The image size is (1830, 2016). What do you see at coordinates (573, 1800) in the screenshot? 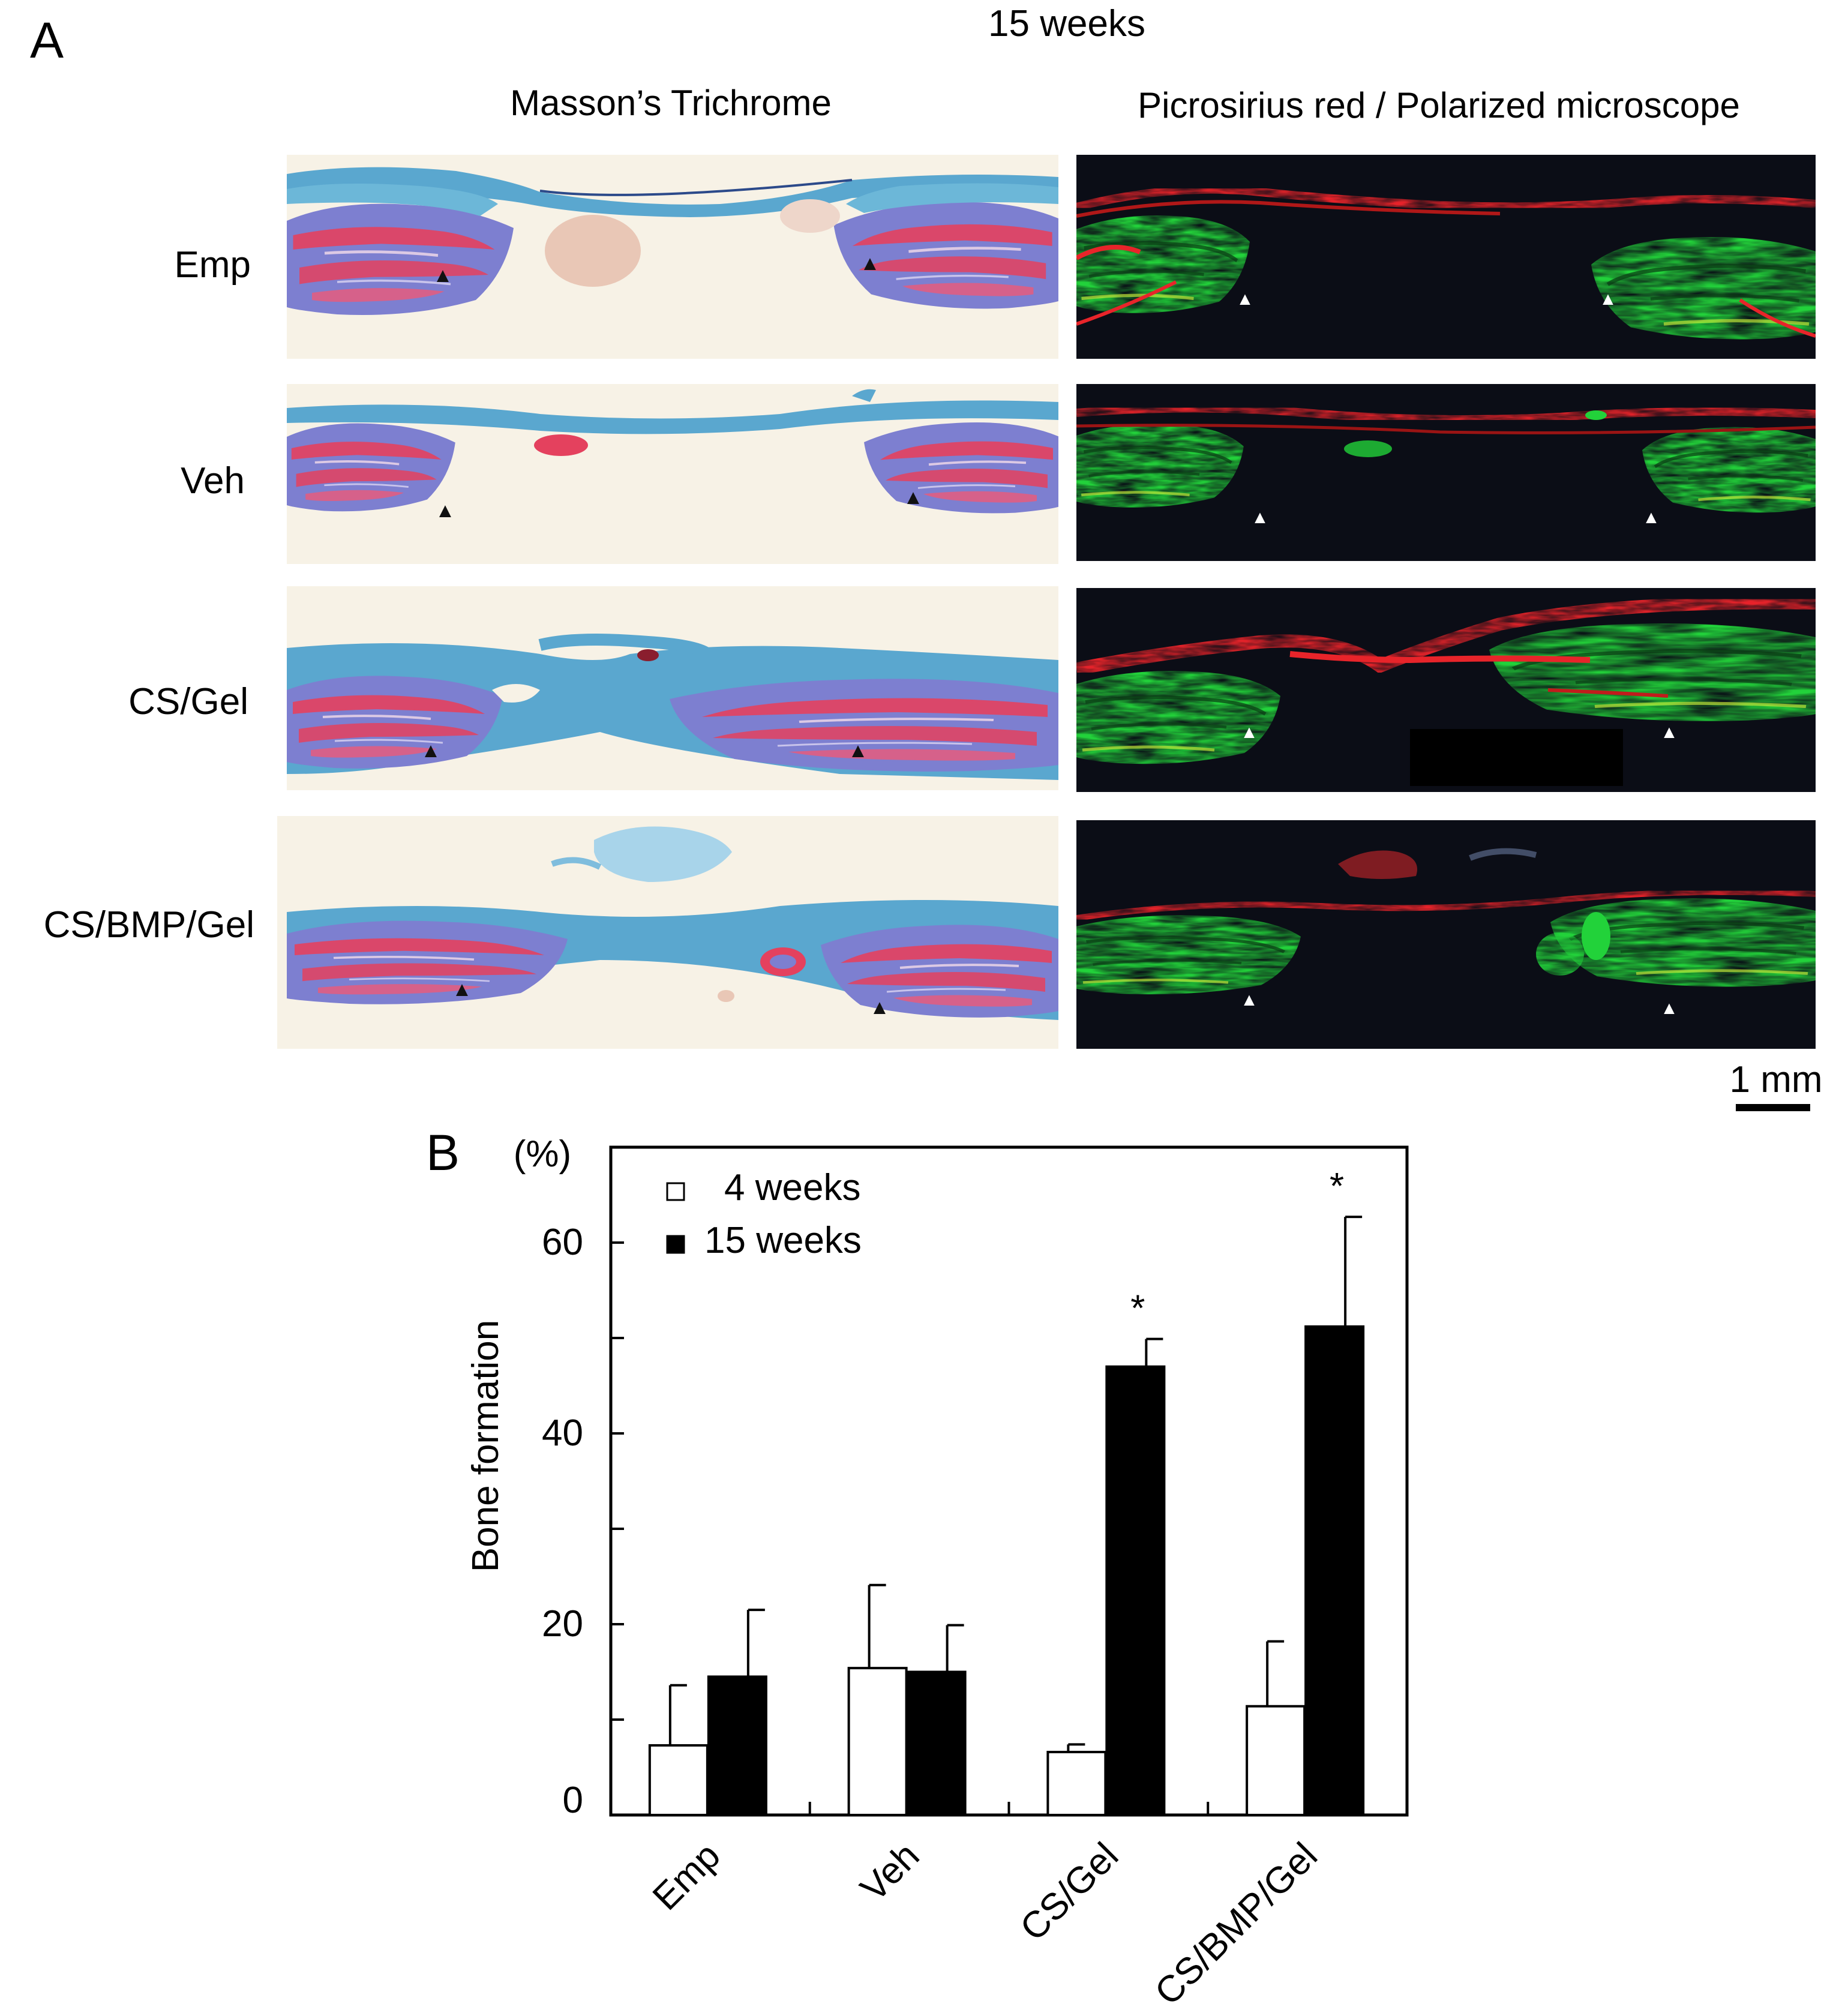
I see `y-tick-label: 0` at bounding box center [573, 1800].